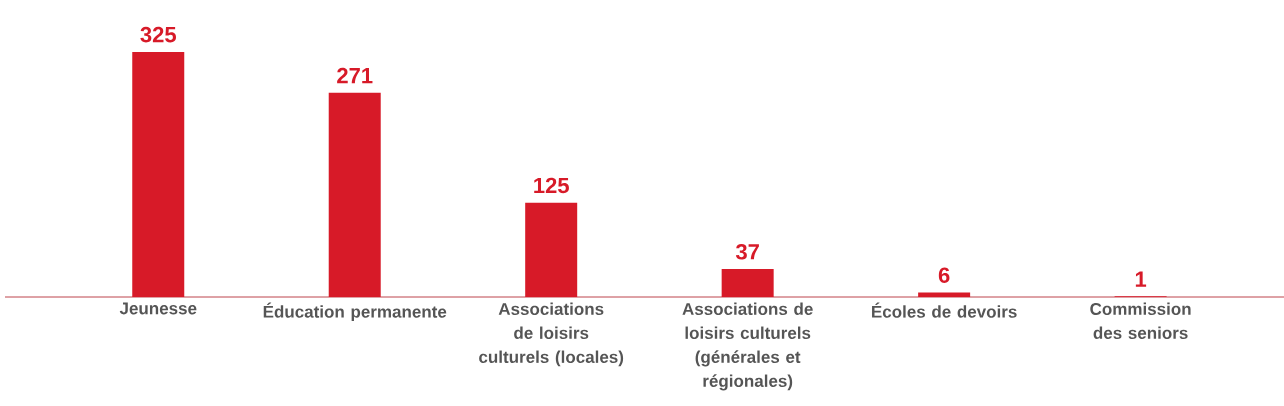 The height and width of the screenshot is (406, 1284). What do you see at coordinates (747, 251) in the screenshot?
I see `data-label: 37` at bounding box center [747, 251].